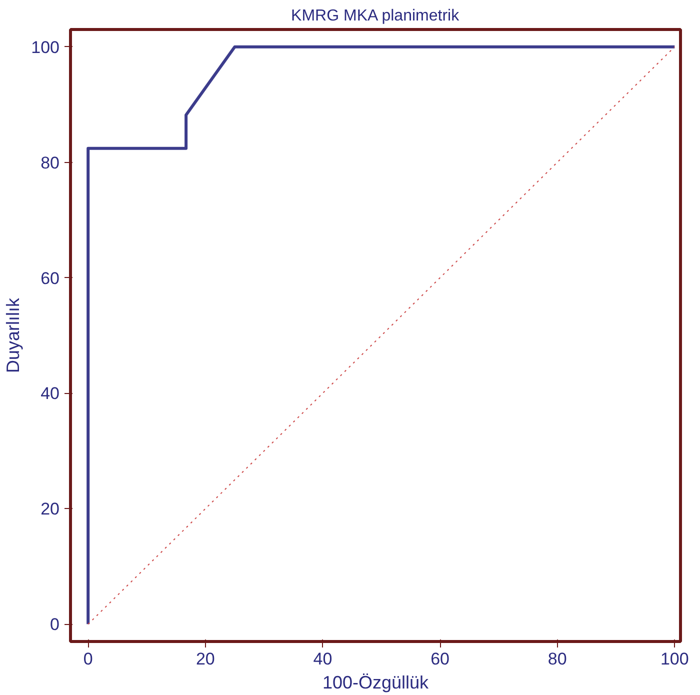  I want to click on x-tick-label: 20, so click(205, 659).